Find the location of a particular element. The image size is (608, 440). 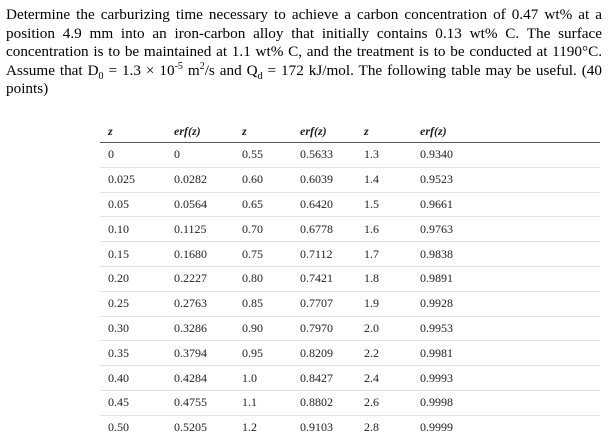

erf-cell: 0.3794 is located at coordinates (200, 353).